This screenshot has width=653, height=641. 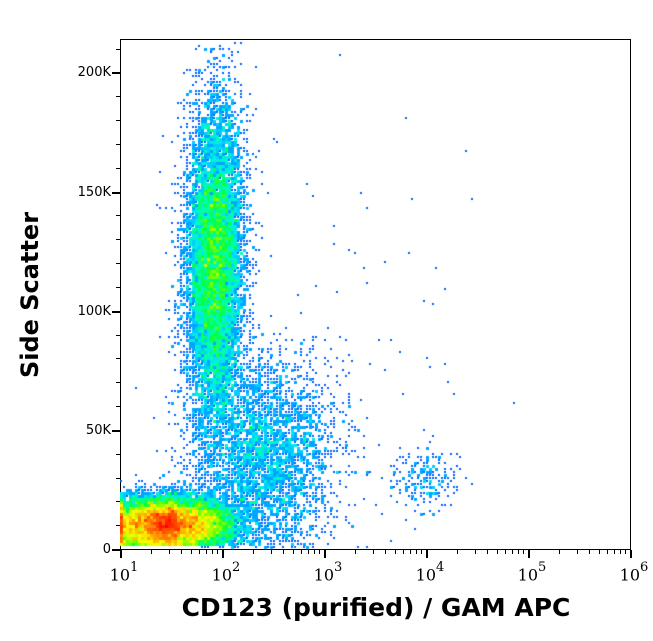 I want to click on x-tick-exponent: 1, so click(x=134, y=567).